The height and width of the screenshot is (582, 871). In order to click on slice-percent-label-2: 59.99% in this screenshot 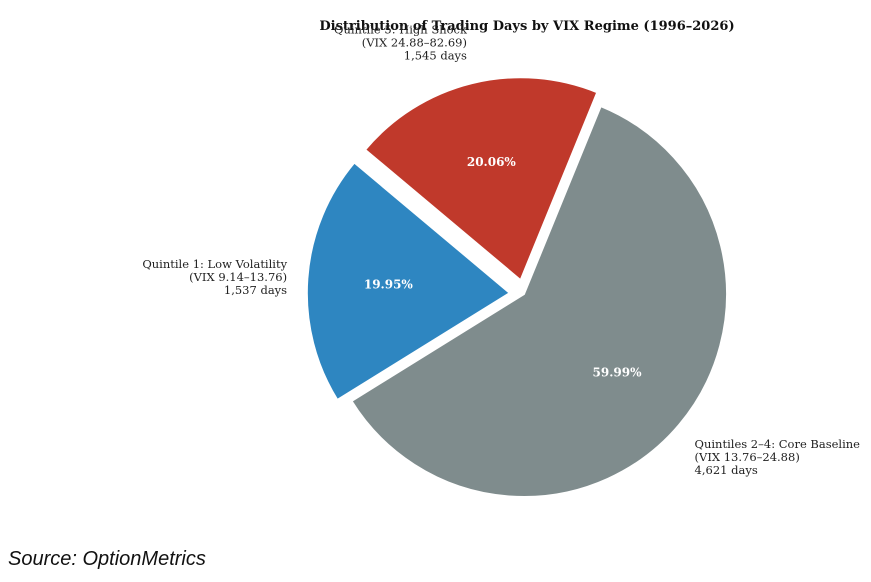, I will do `click(618, 373)`.